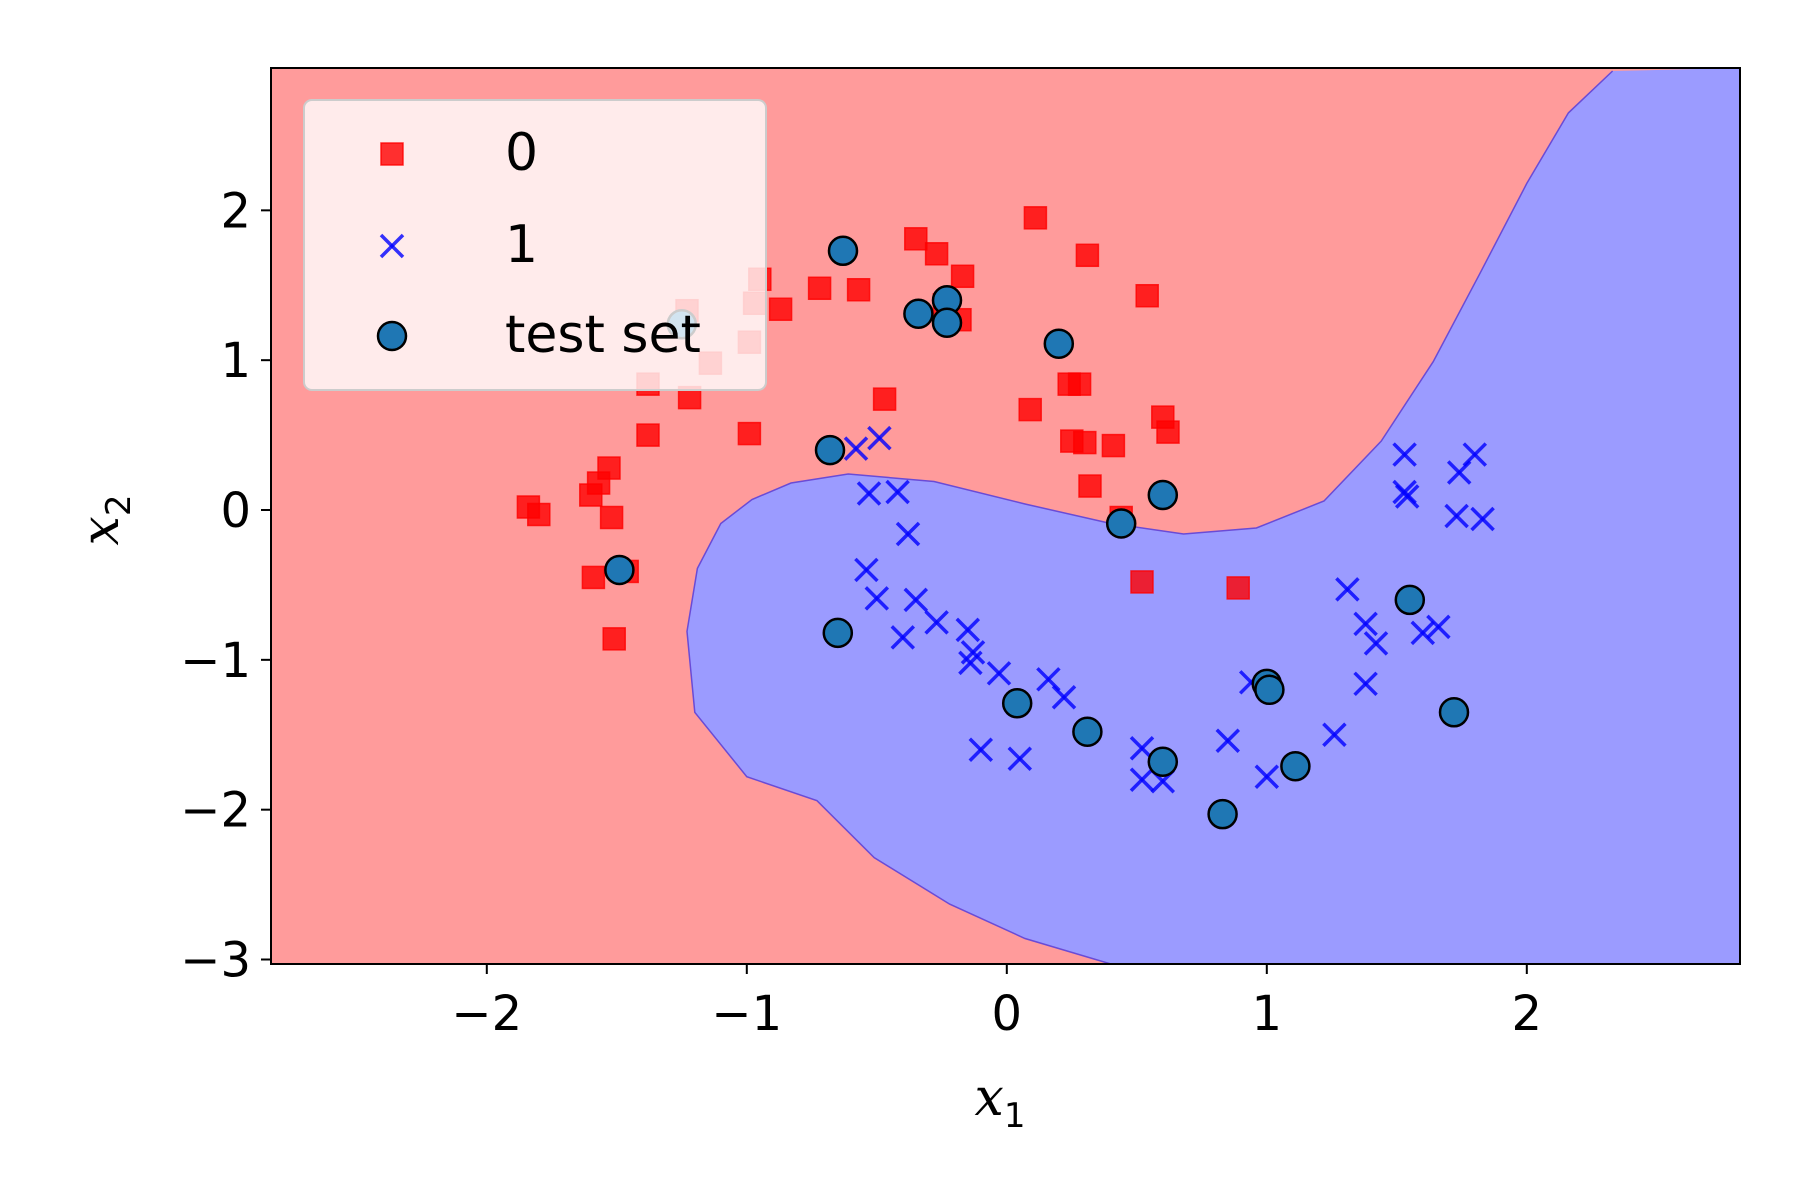 This screenshot has width=1800, height=1200. Describe the element at coordinates (746, 1014) in the screenshot. I see `x-tick-label: −1` at that location.